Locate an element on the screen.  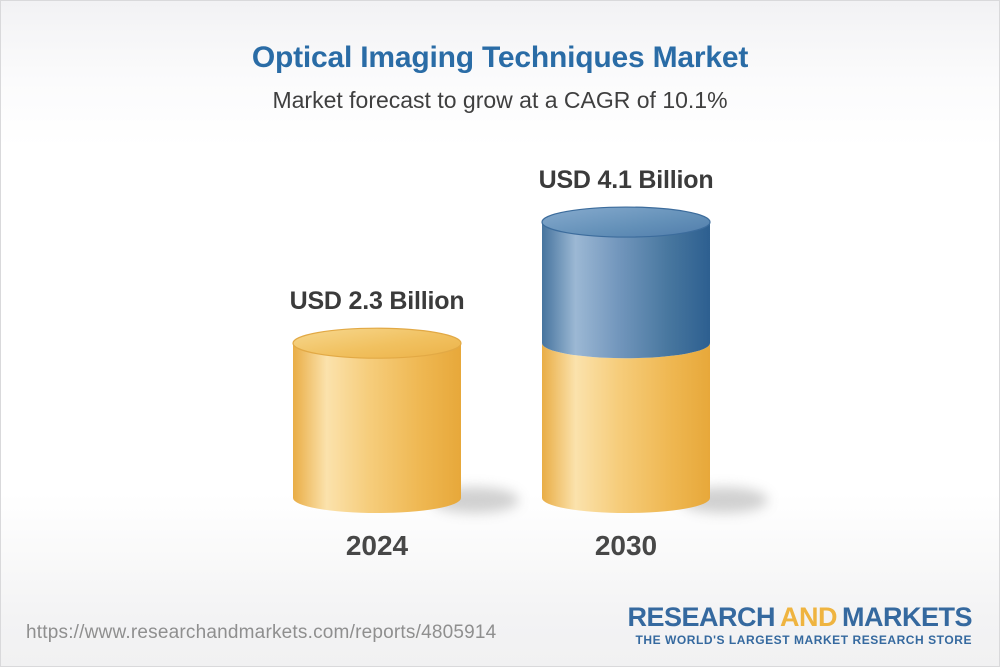
bar-year-label-0: 2024 is located at coordinates (377, 545).